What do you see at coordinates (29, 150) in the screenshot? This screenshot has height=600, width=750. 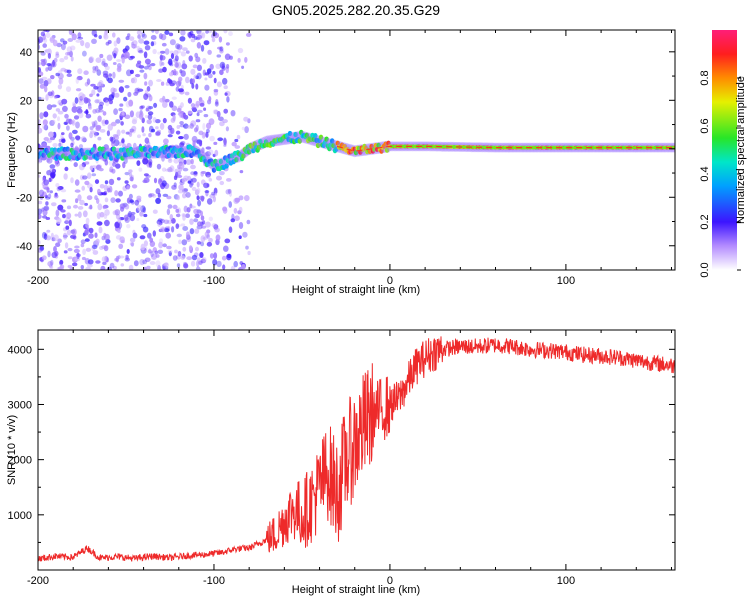 I see `spectrogram-y-tick-label: 0` at bounding box center [29, 150].